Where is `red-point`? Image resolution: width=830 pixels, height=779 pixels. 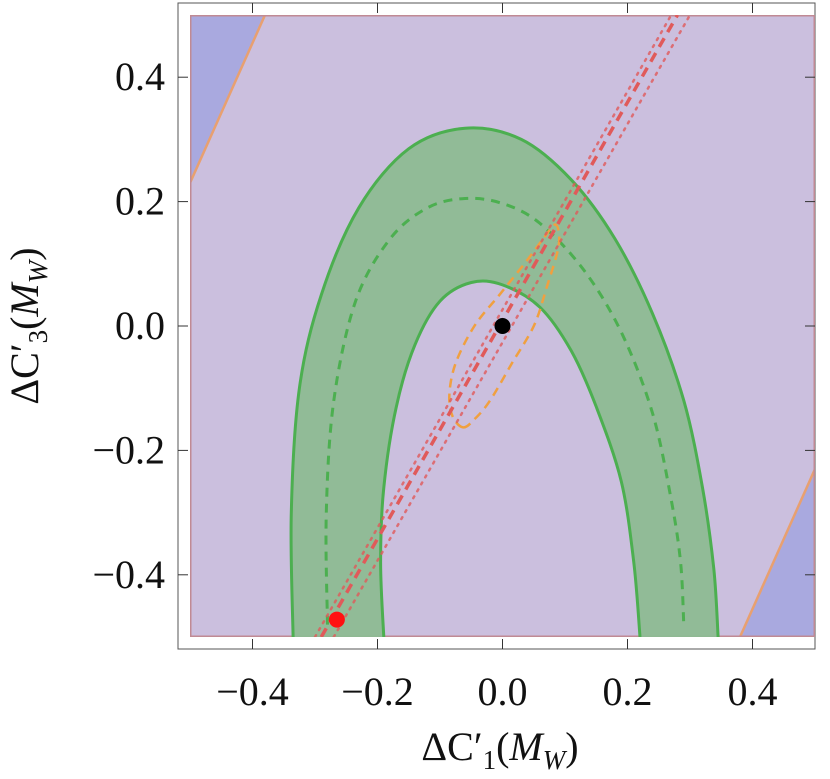 red-point is located at coordinates (336, 619).